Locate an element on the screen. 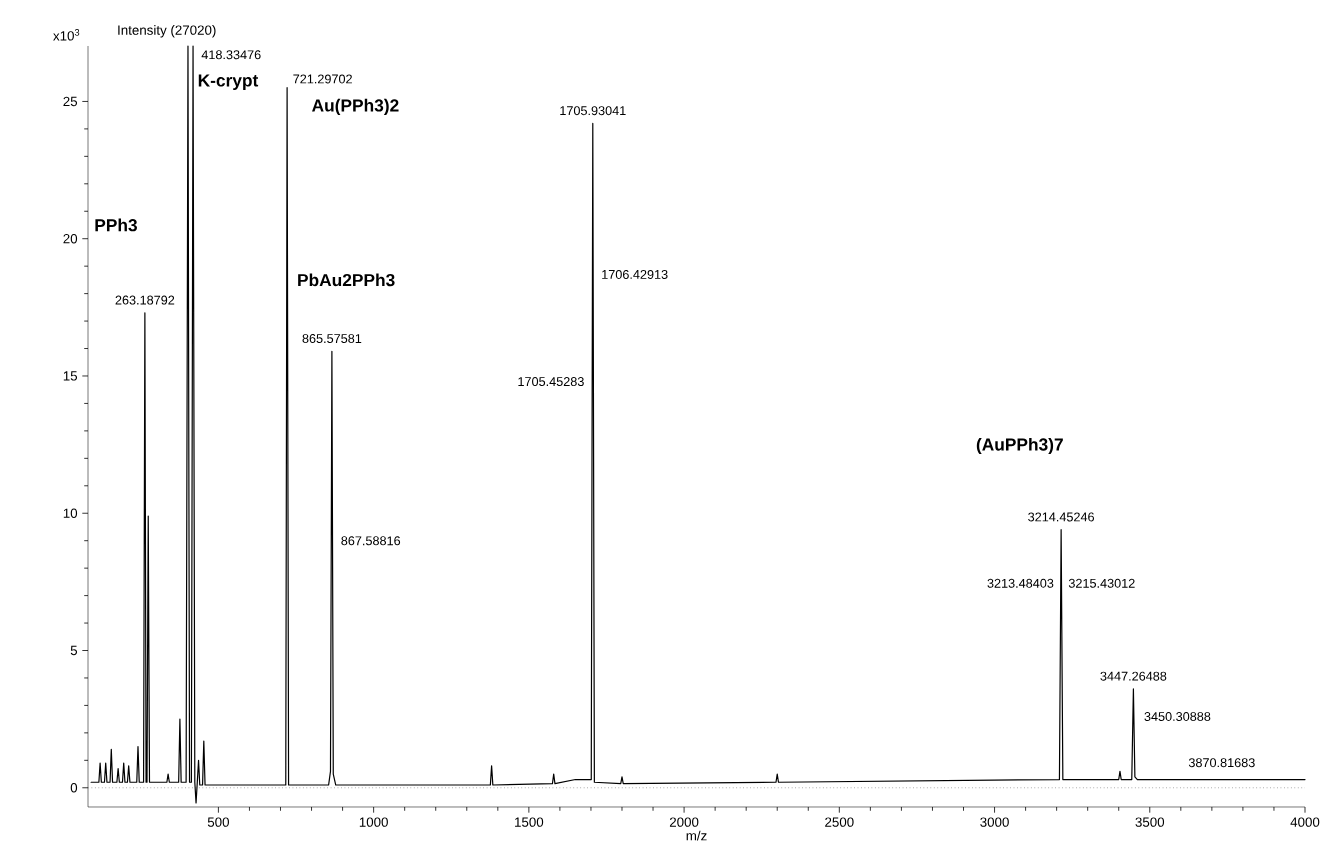 The image size is (1342, 856). y-tick-label: 0 is located at coordinates (74, 788).